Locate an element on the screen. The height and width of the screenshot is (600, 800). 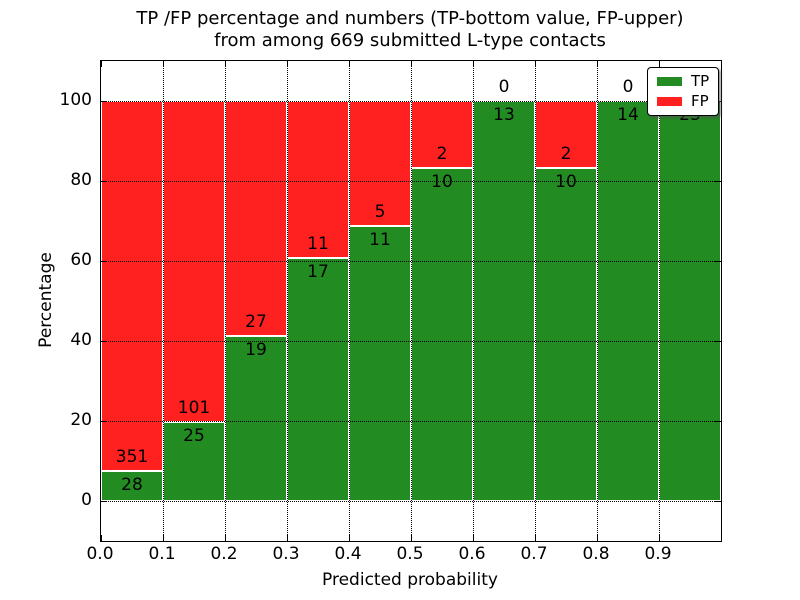
tp-color-swatch-icon is located at coordinates (669, 81).